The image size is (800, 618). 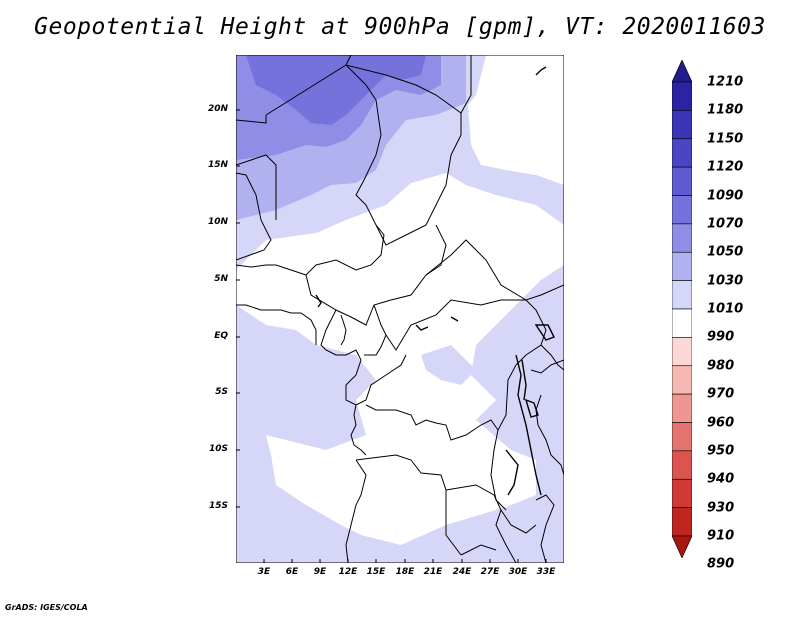 What do you see at coordinates (725, 281) in the screenshot?
I see `colorbar-label: 1030` at bounding box center [725, 281].